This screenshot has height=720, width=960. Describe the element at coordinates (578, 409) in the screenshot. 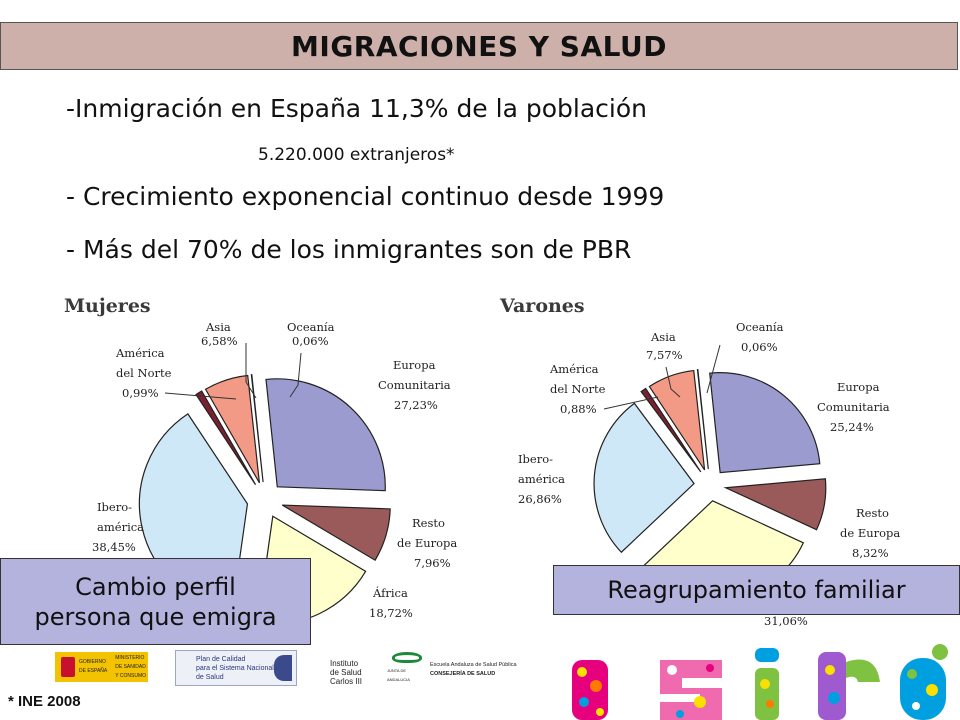

I see `label-america-norte-varones-value: 0,88%` at that location.